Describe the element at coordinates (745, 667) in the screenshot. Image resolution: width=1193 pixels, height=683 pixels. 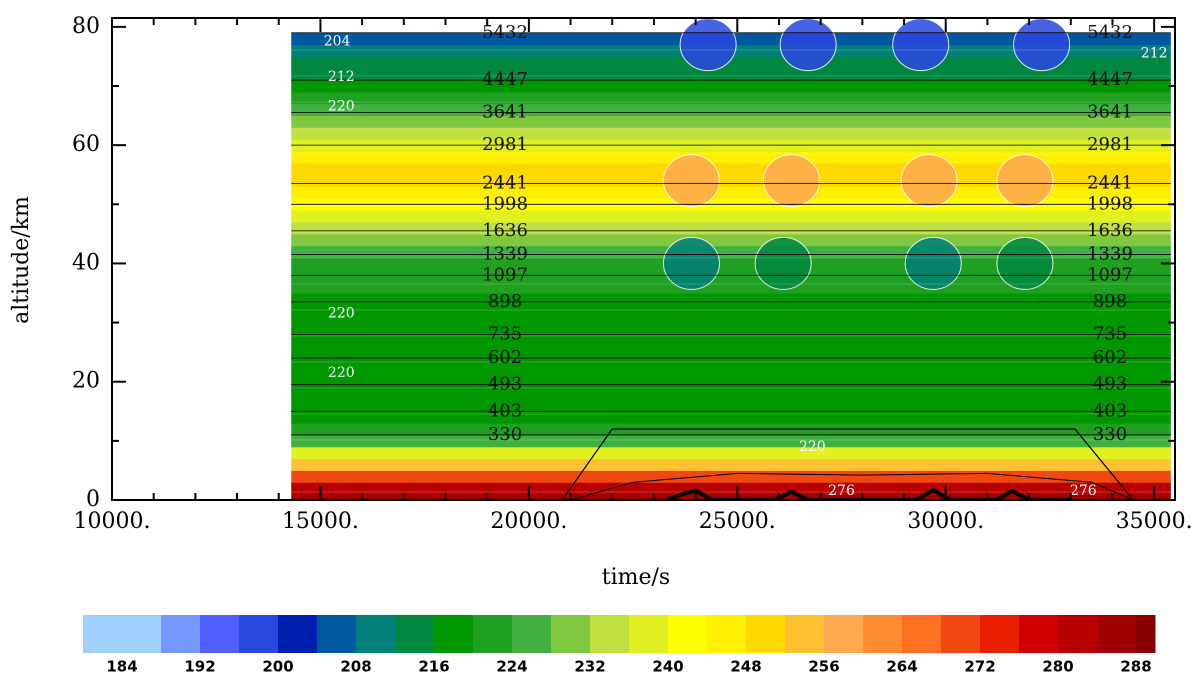
I see `colorbar-label: 248` at that location.